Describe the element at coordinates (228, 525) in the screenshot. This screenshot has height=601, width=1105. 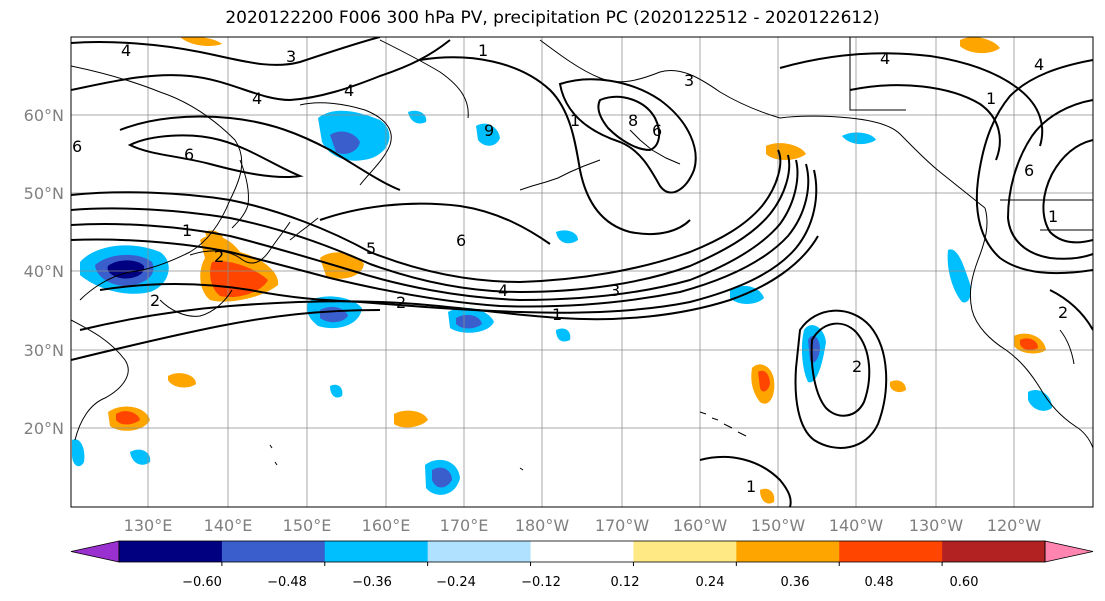
I see `lon-label: 140°E` at that location.